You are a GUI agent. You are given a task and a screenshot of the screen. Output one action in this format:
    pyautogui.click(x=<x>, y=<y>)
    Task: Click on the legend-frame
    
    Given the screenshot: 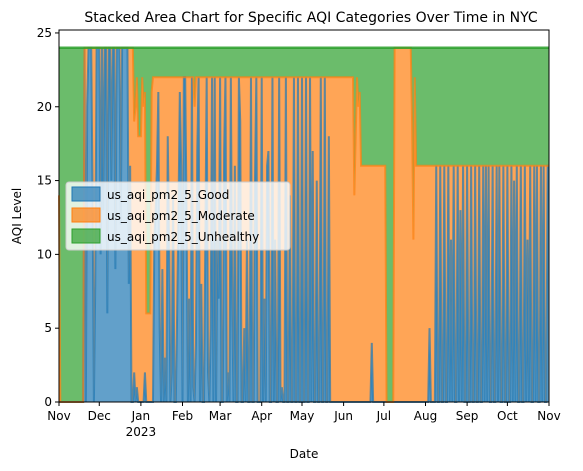 What is the action you would take?
    pyautogui.click(x=178, y=216)
    